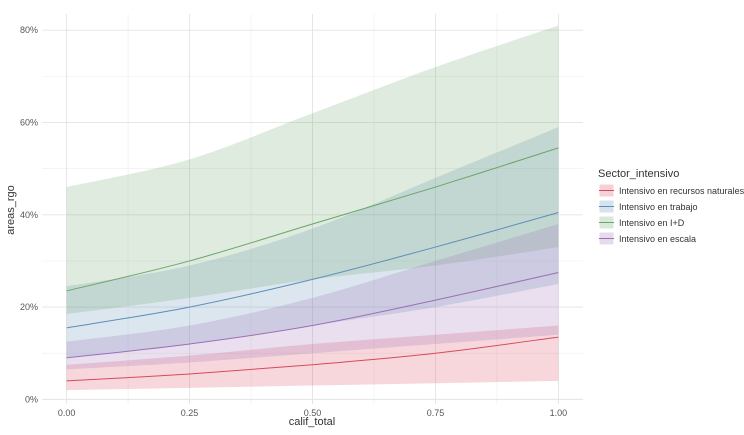 This screenshot has width=744, height=435. I want to click on legend-label: Intensivo en I+D, so click(652, 223).